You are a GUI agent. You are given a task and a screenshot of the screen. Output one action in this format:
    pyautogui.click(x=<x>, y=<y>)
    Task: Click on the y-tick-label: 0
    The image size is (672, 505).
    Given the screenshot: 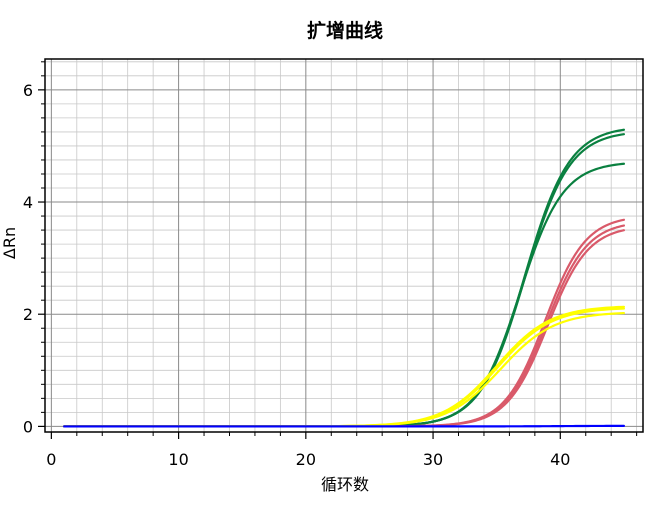 What is the action you would take?
    pyautogui.click(x=28, y=426)
    